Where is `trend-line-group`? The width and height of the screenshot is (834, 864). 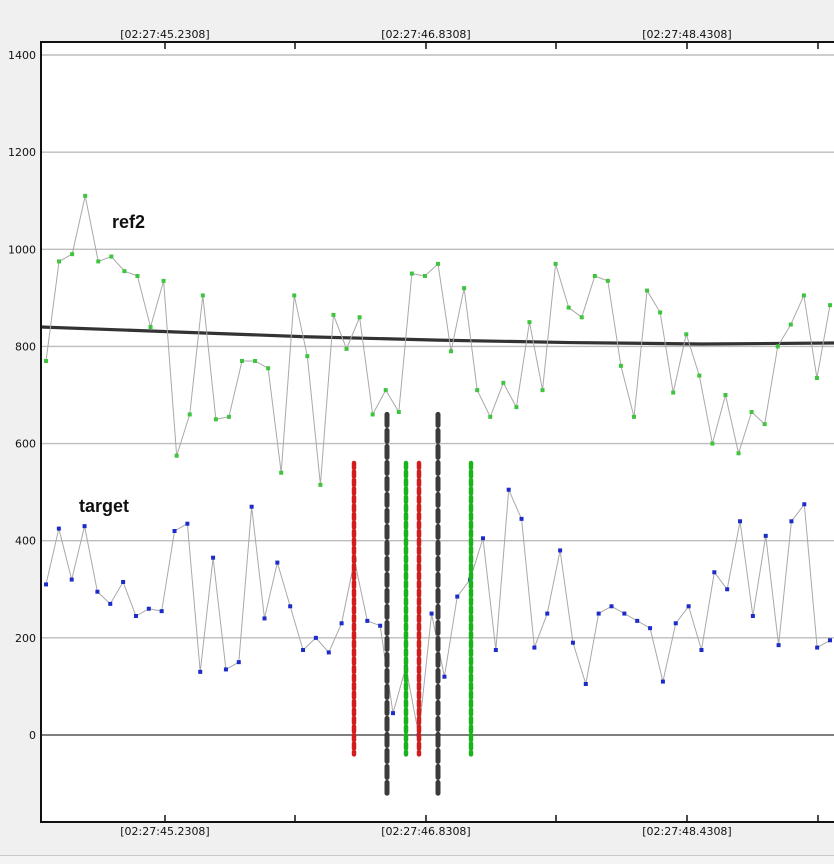
trend-line-group is located at coordinates (437, 335).